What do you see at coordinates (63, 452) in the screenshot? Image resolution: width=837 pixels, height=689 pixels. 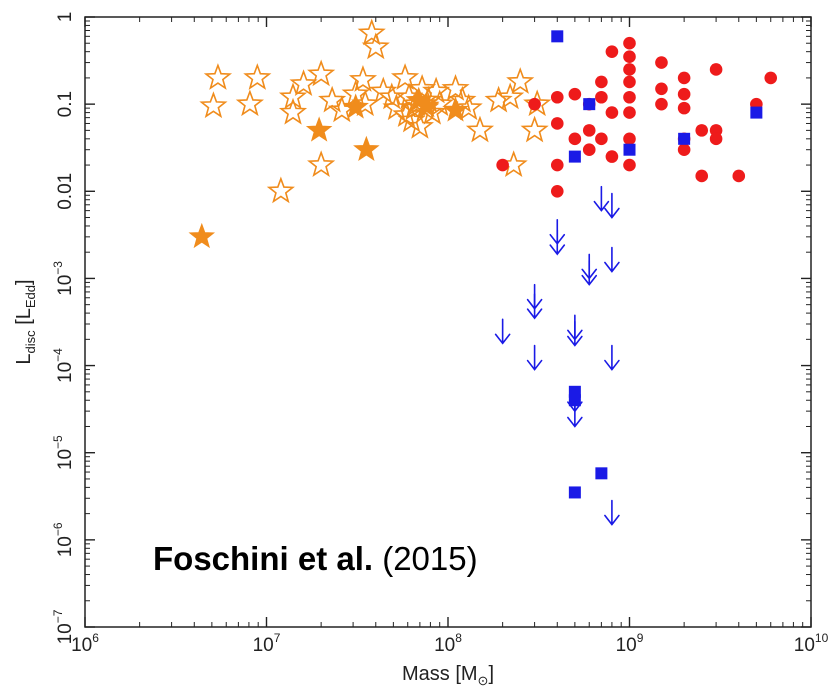 I see `y-tick-label: 10−5` at bounding box center [63, 452].